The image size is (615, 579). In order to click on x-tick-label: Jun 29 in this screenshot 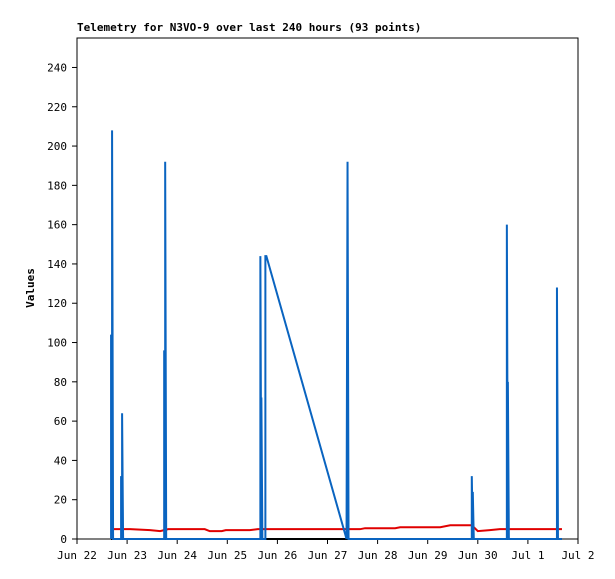, I will do `click(428, 555)`.